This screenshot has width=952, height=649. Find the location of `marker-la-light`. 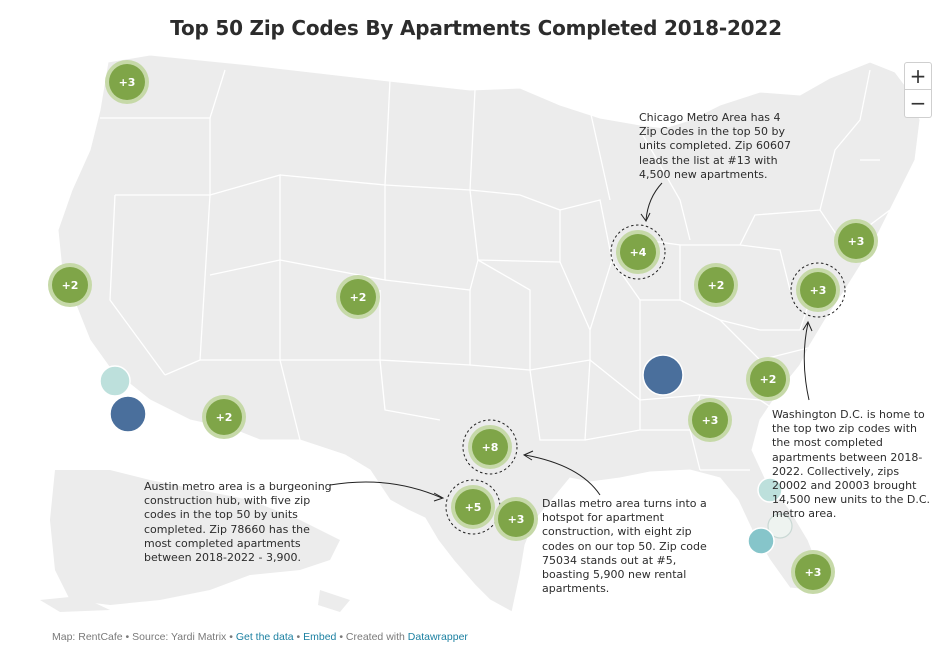

marker-la-light is located at coordinates (115, 381).